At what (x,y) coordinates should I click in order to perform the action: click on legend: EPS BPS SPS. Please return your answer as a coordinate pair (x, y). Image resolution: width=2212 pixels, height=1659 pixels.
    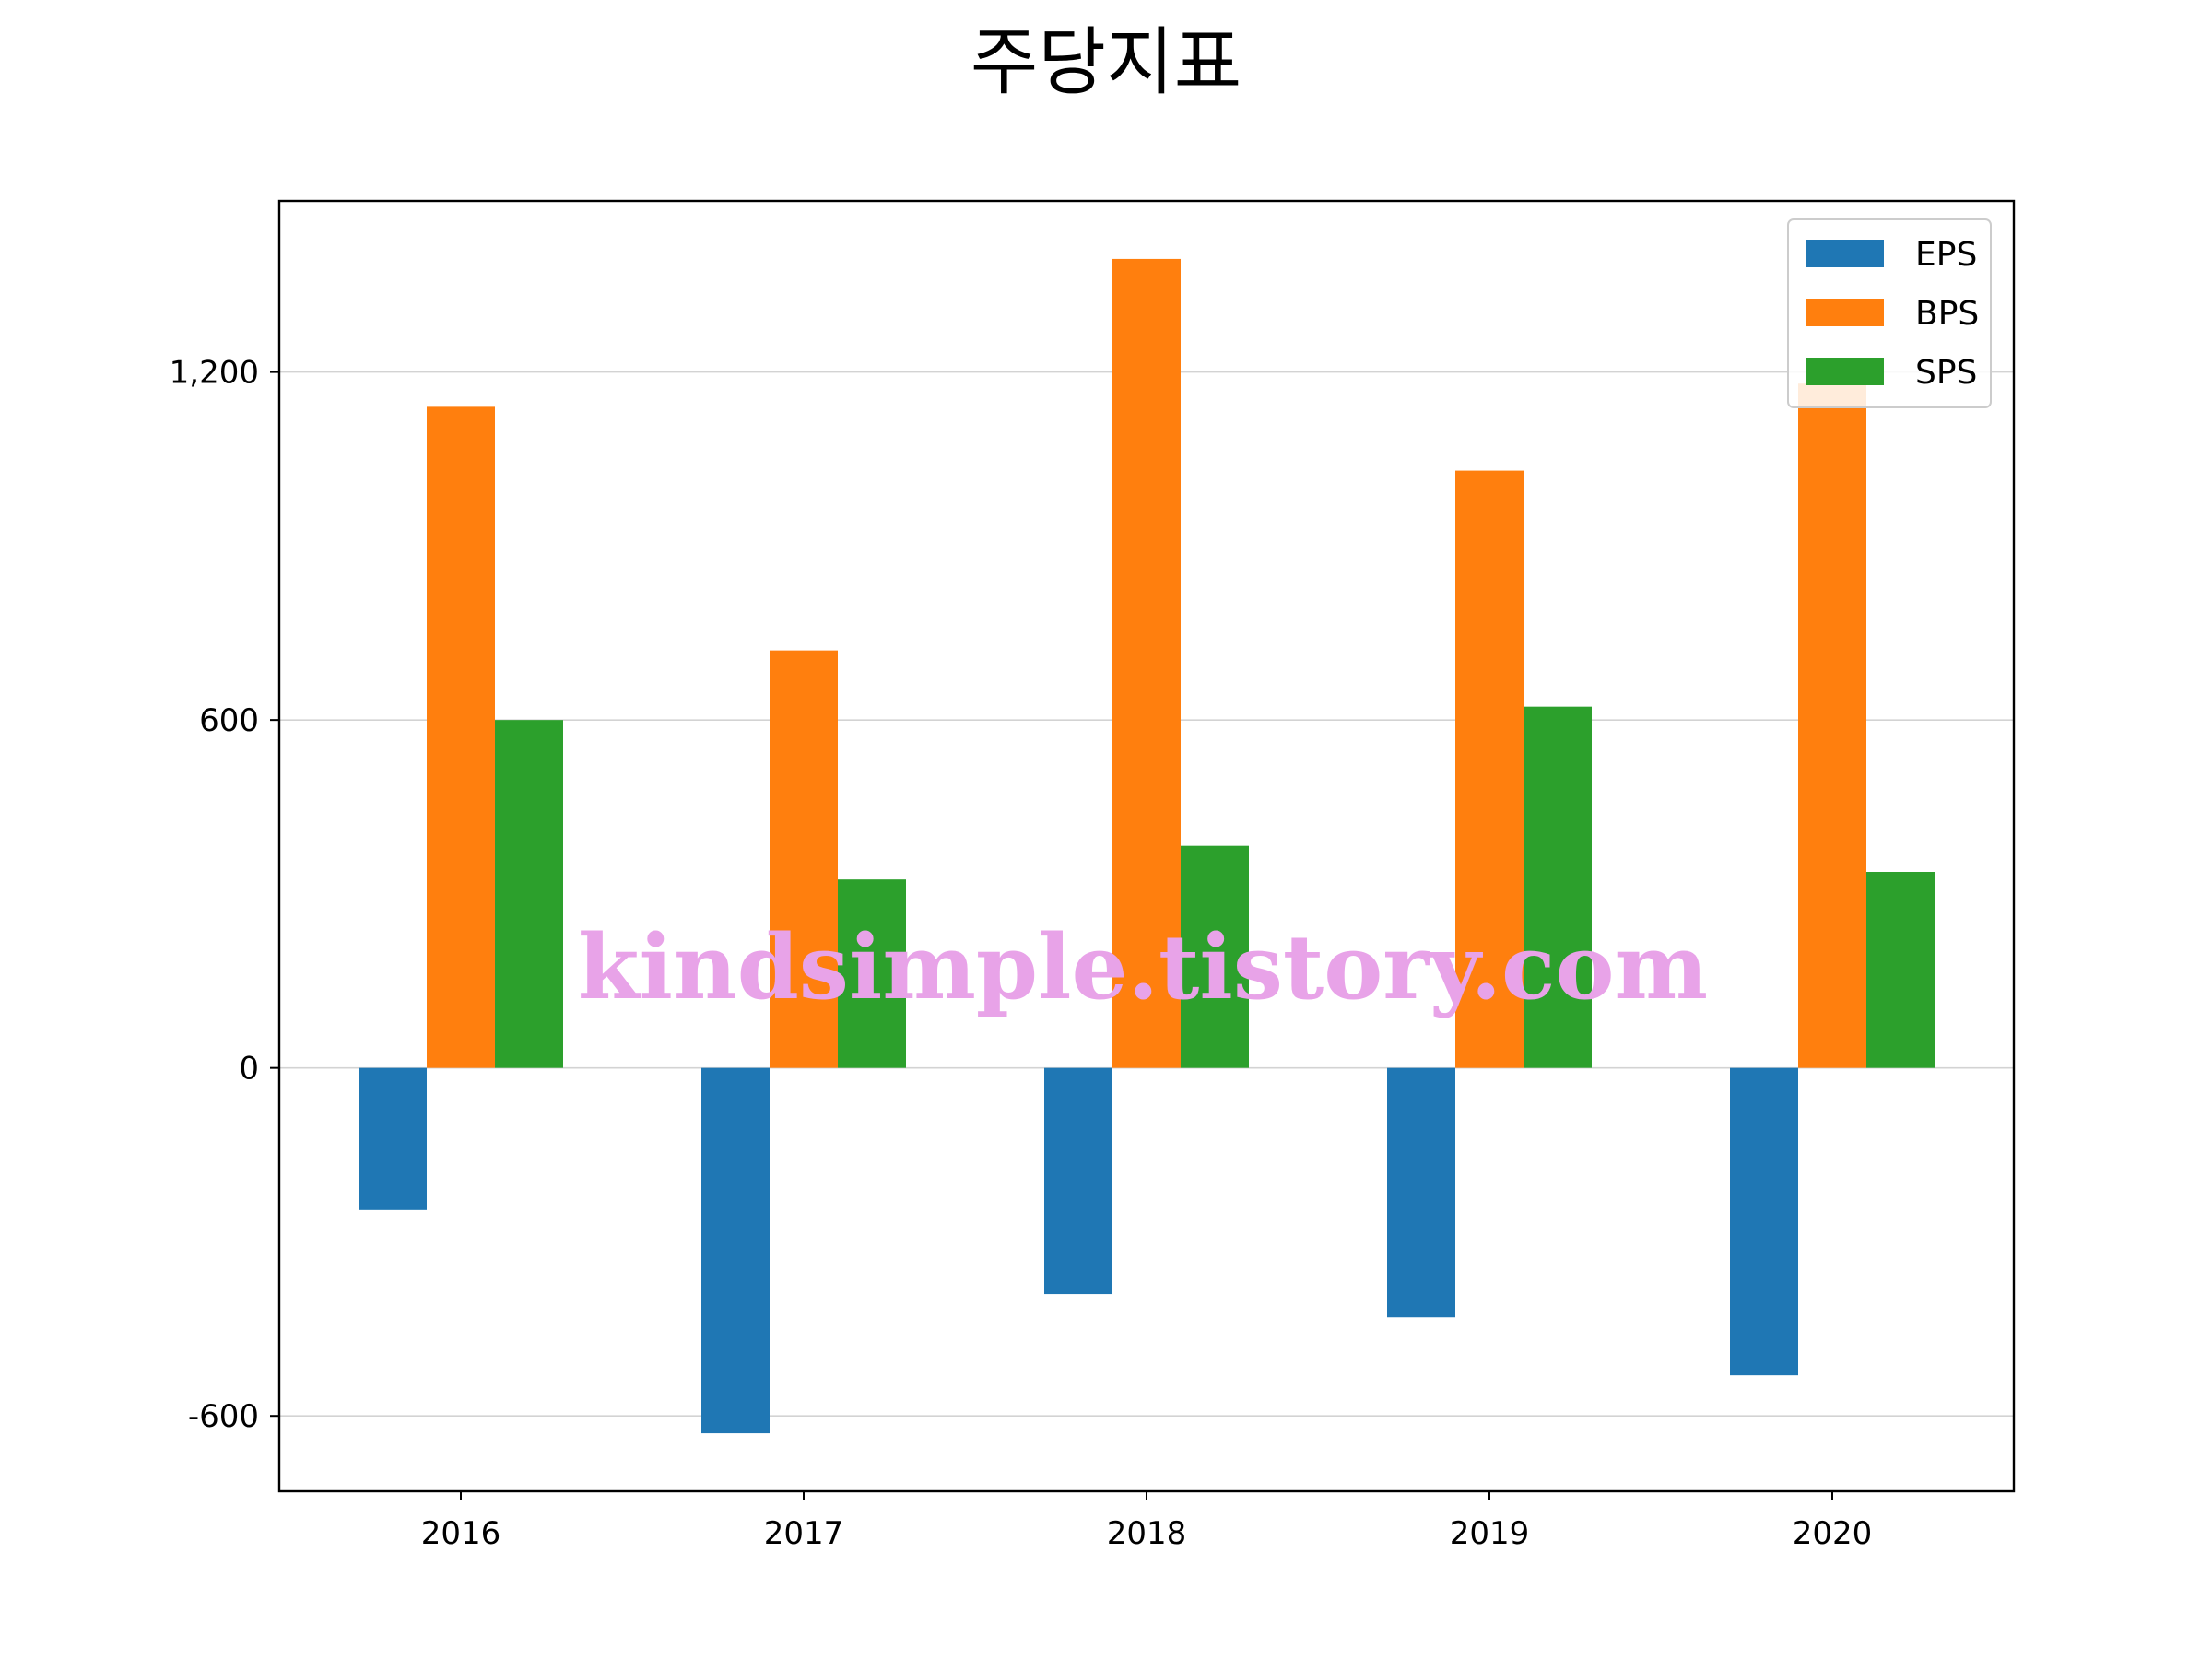
    Looking at the image, I should click on (1889, 313).